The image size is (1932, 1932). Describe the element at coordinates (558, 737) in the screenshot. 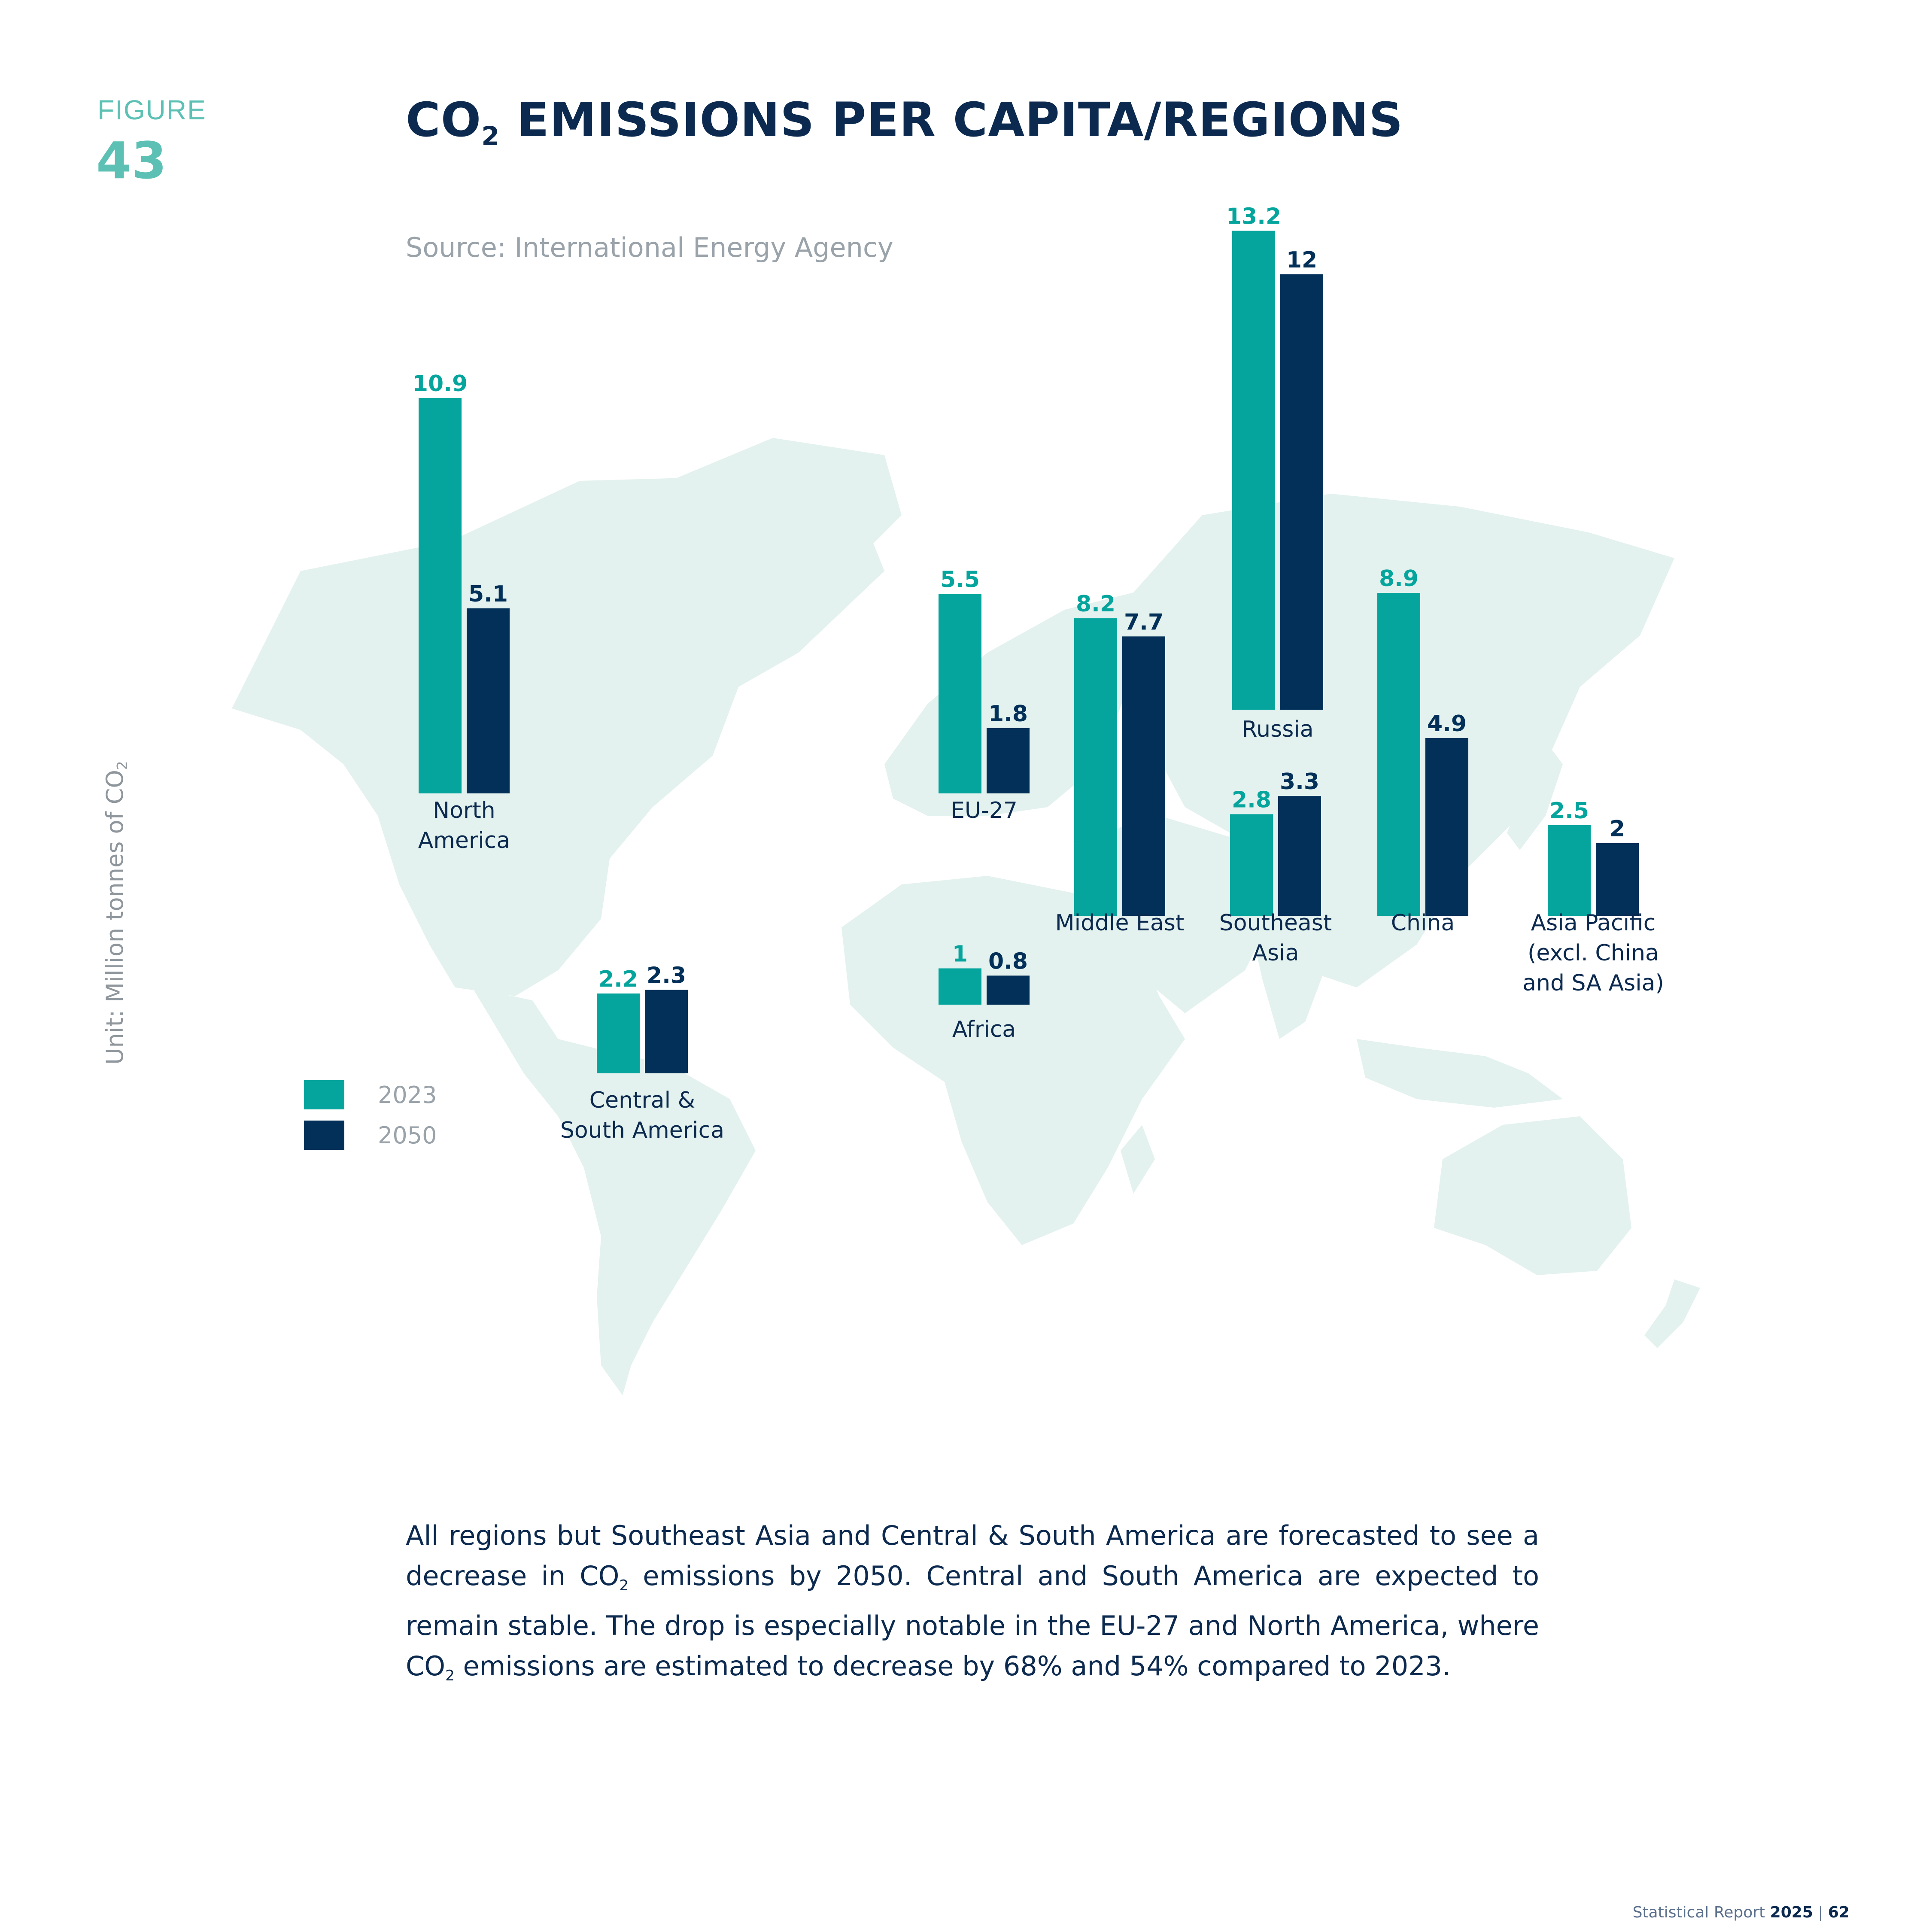

I see `map-north-america` at that location.